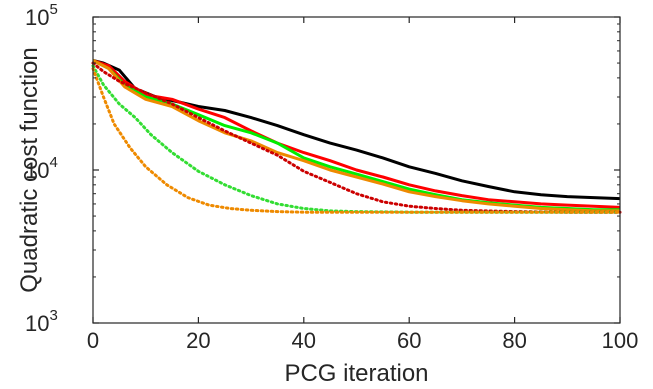 Image resolution: width=653 pixels, height=389 pixels. Describe the element at coordinates (620, 340) in the screenshot. I see `x-tick-label-5: 100` at that location.